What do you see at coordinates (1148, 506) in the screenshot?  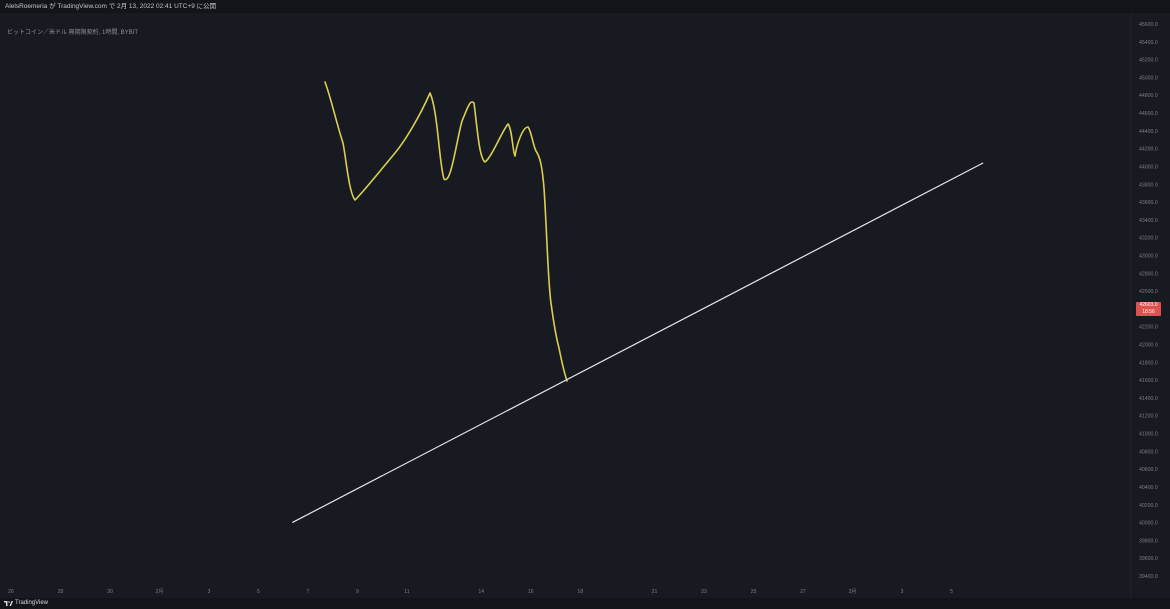 I see `price-tick-label: 40200.0` at bounding box center [1148, 506].